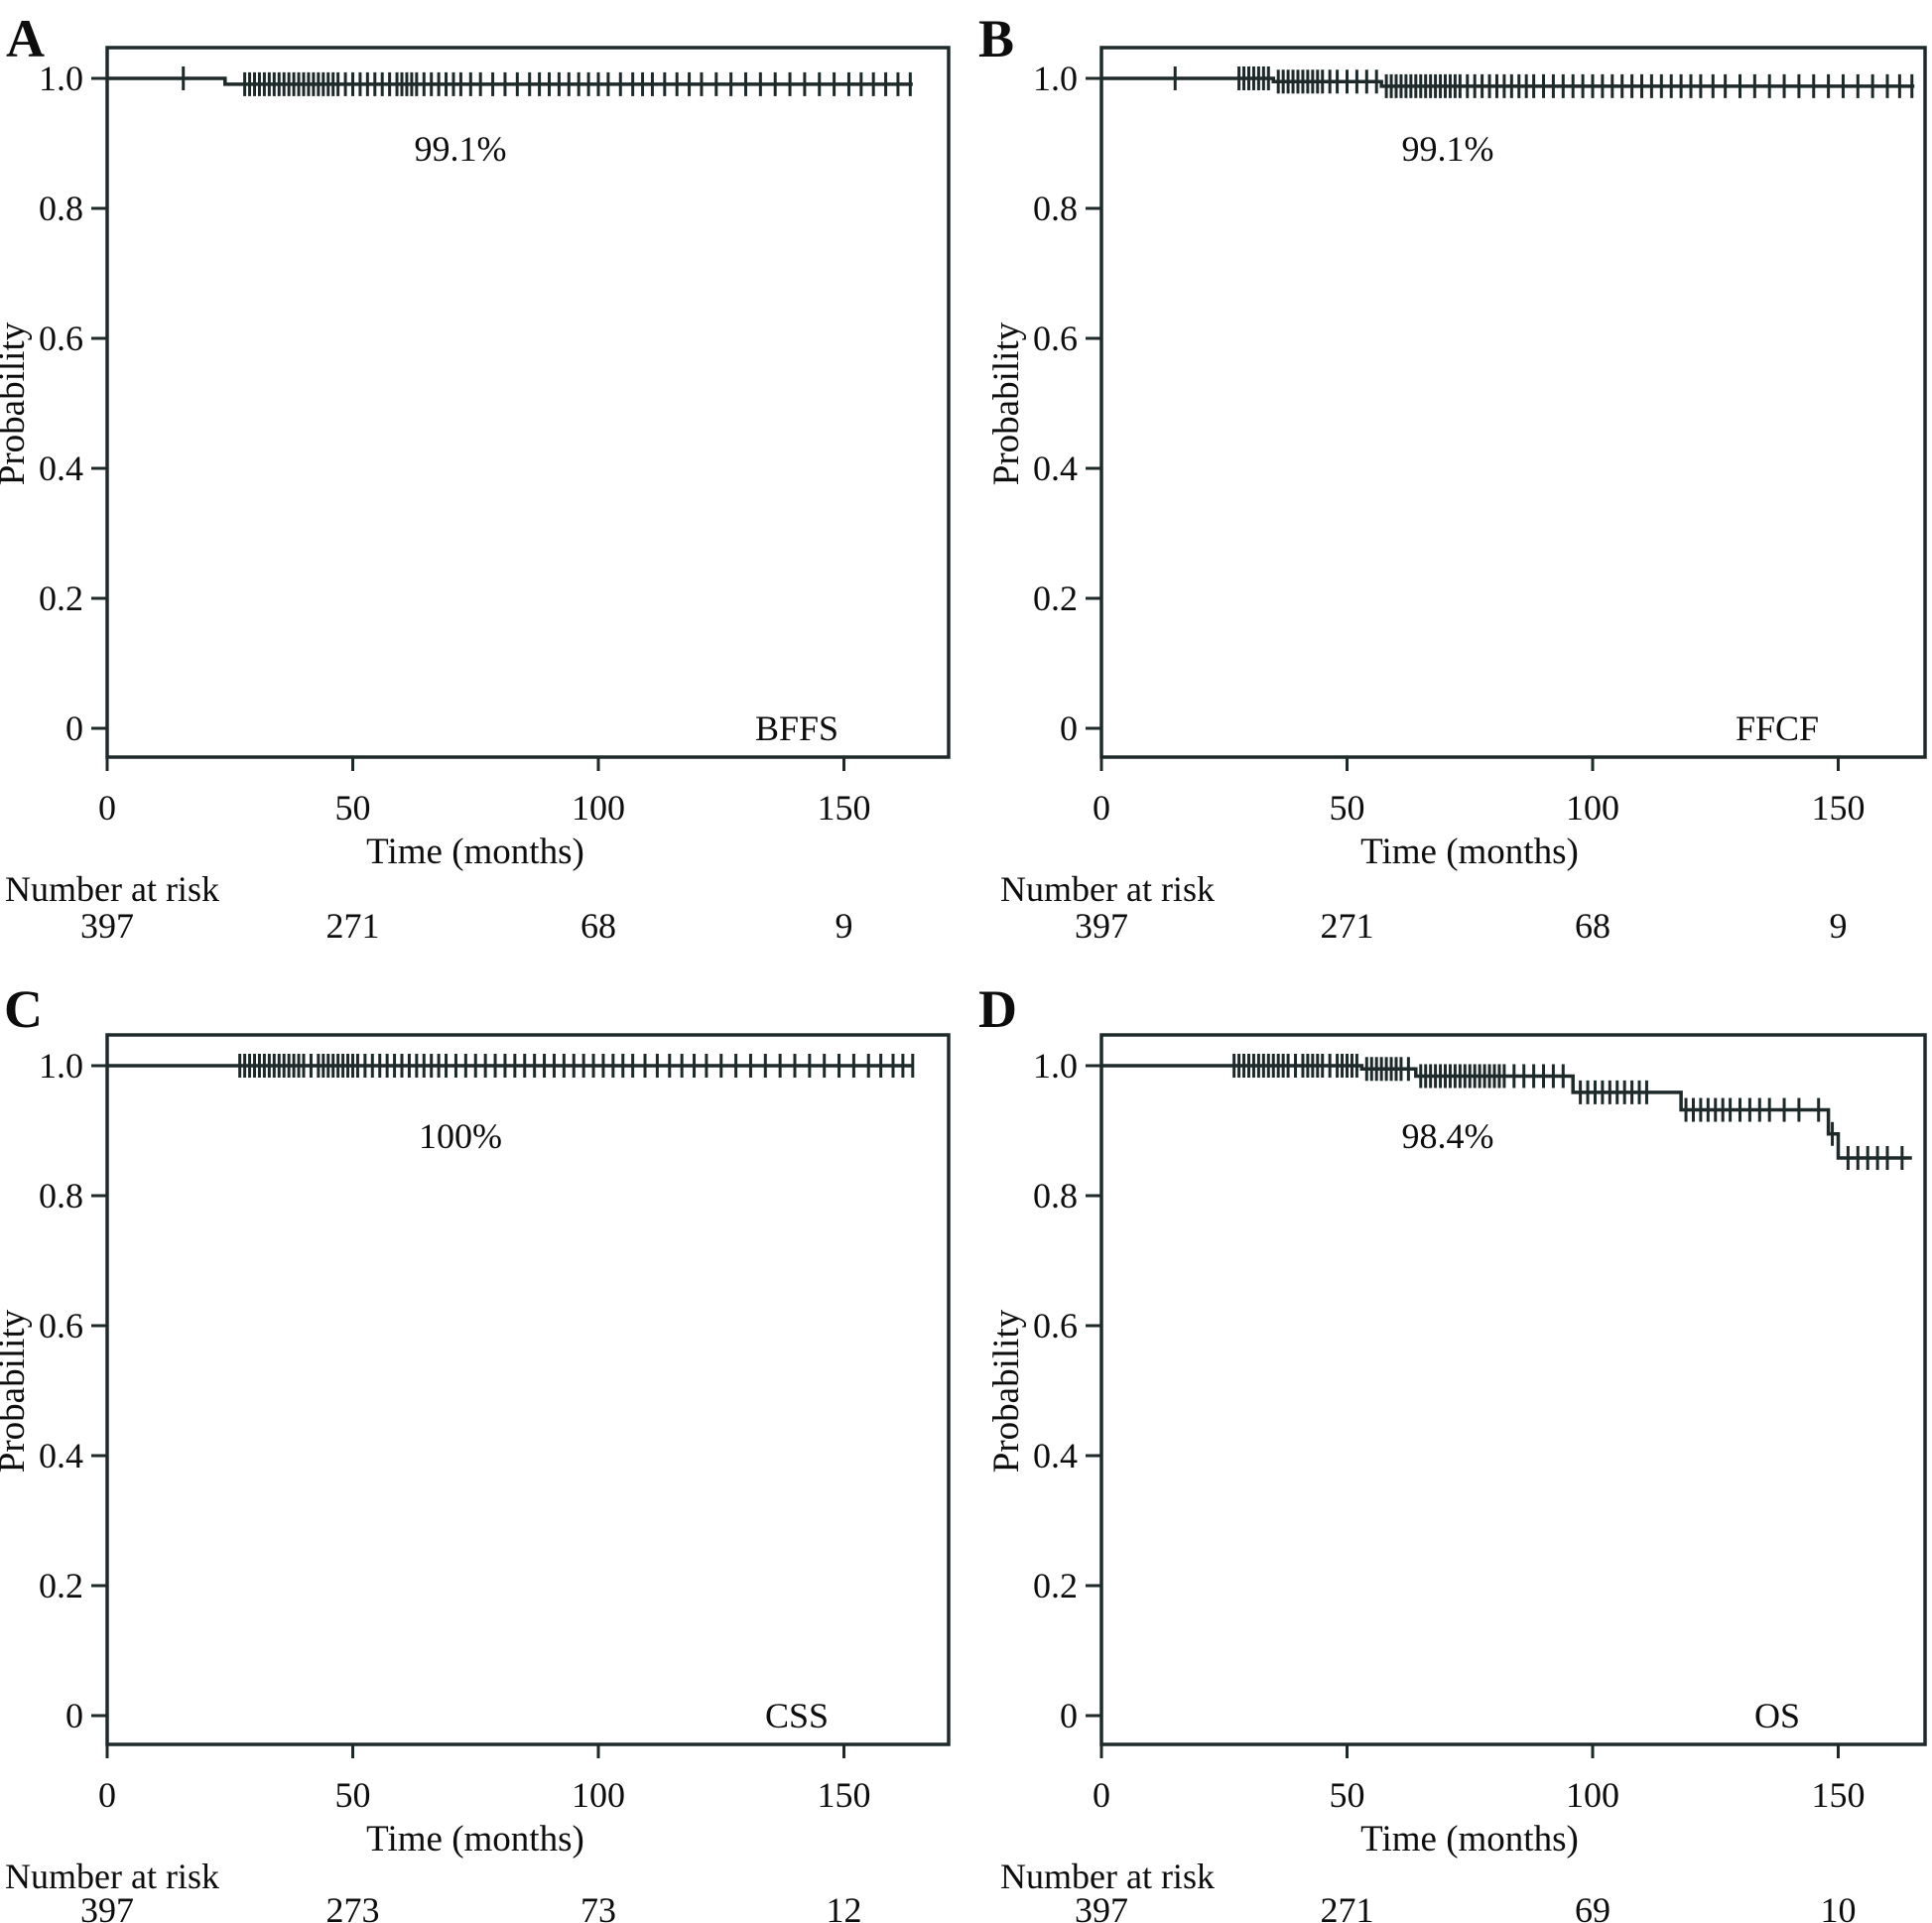 The height and width of the screenshot is (1923, 1932). Describe the element at coordinates (1778, 728) in the screenshot. I see `endpoint-label: FFCF` at that location.